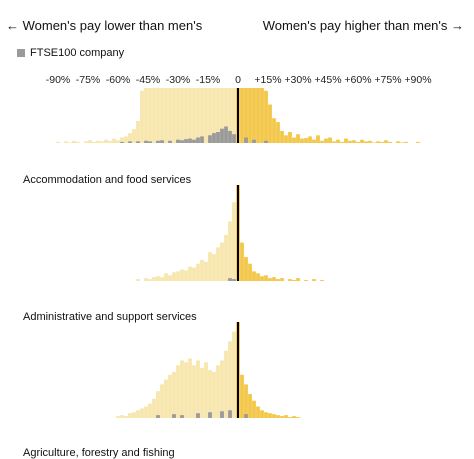 This screenshot has width=474, height=459. What do you see at coordinates (148, 80) in the screenshot?
I see `x-tick-label: -45%` at bounding box center [148, 80].